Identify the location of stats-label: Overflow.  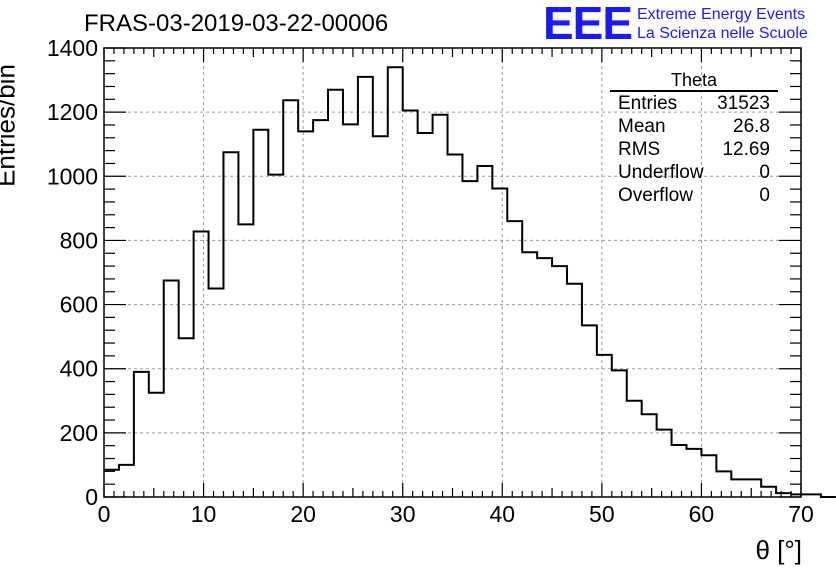
(655, 195).